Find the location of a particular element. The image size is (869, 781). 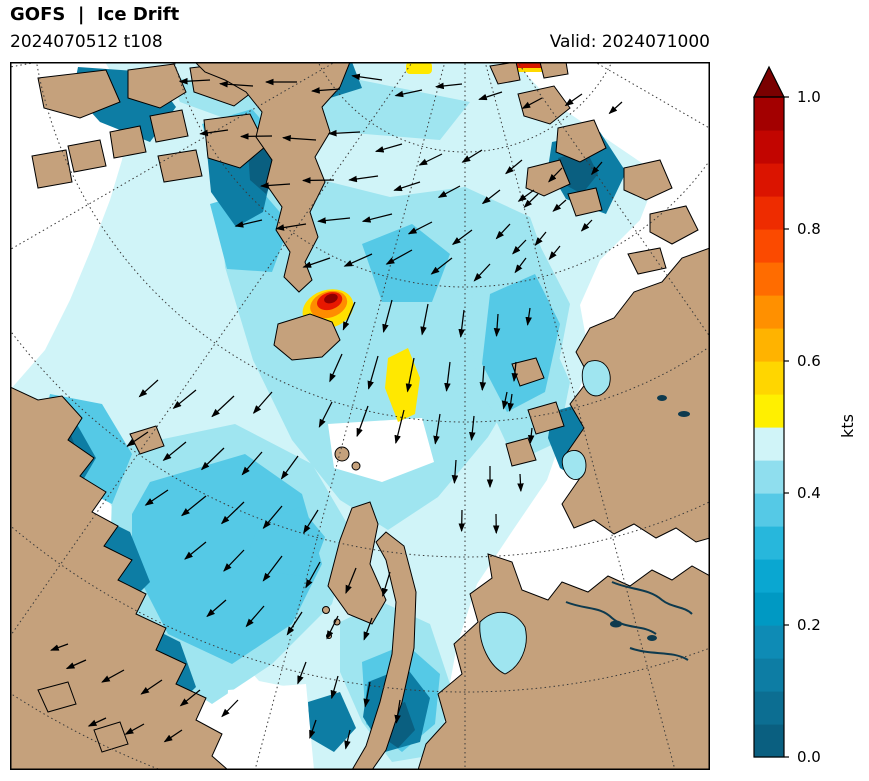

central-peninsula is located at coordinates (357, 563).